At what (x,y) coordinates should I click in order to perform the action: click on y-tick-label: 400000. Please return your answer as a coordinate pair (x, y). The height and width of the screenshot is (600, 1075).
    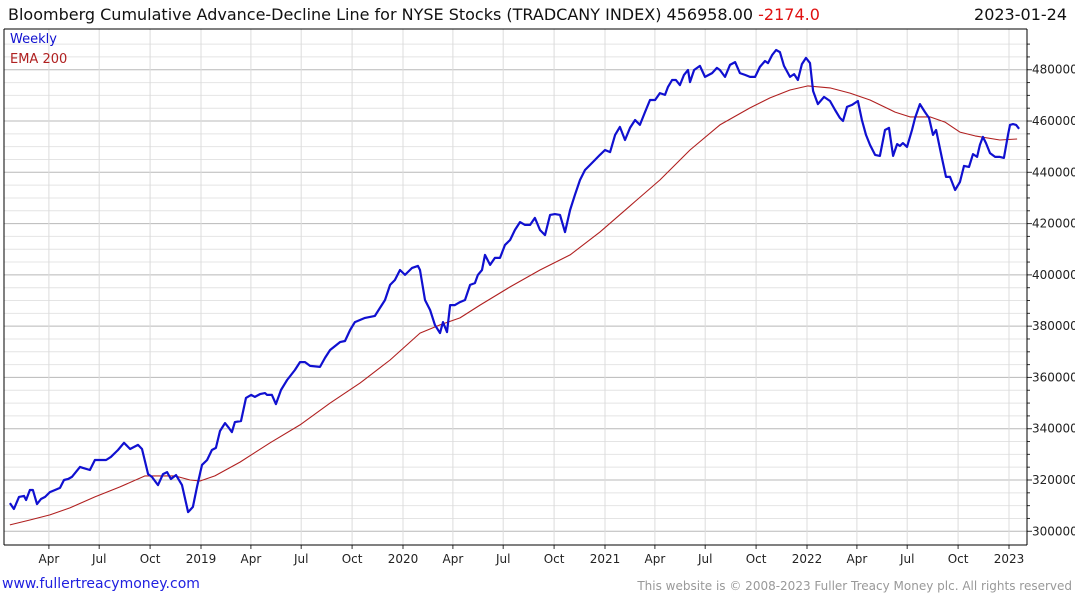
    Looking at the image, I should click on (1053, 275).